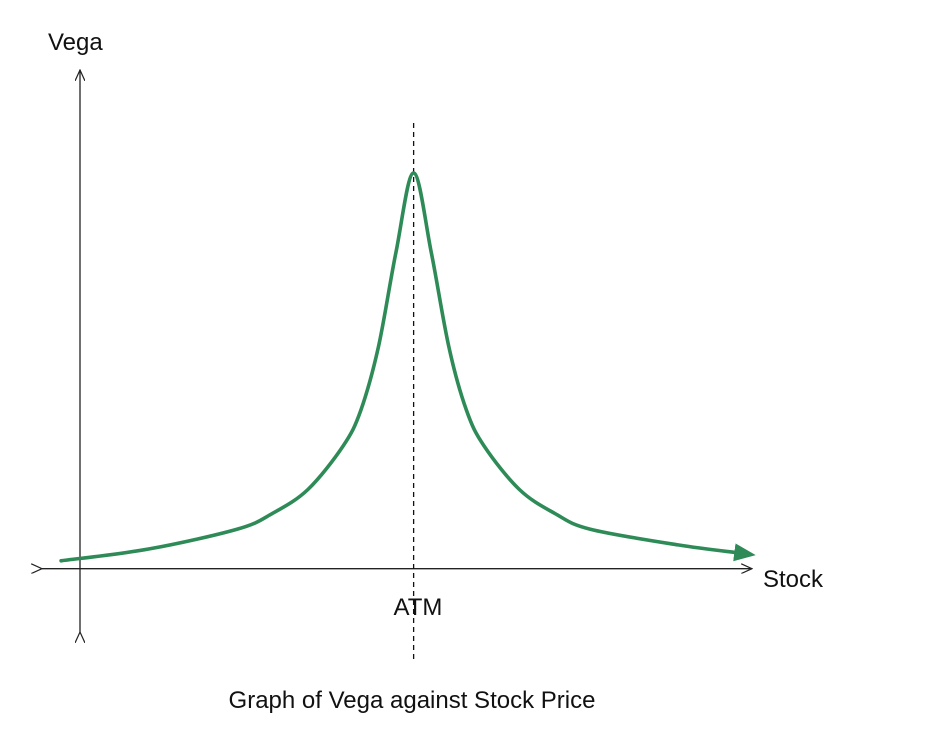 The image size is (926, 750). What do you see at coordinates (75, 42) in the screenshot?
I see `y-axis-label: Vega` at bounding box center [75, 42].